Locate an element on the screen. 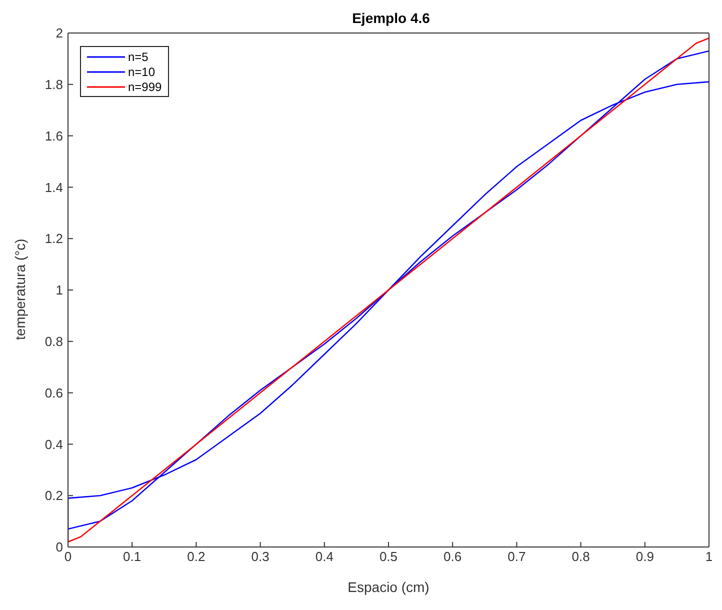 The image size is (722, 610). x-tick-label: 0.9 is located at coordinates (645, 556).